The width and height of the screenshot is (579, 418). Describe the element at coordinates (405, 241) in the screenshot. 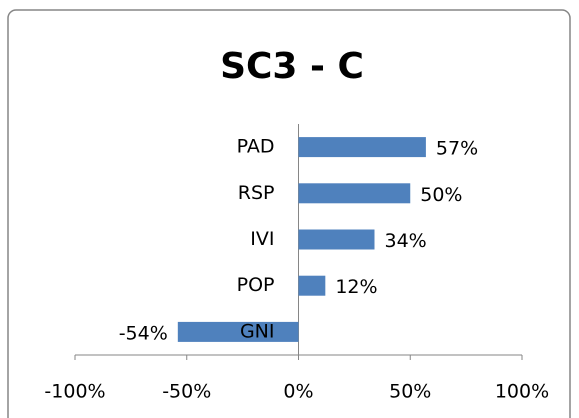

I see `value-label: 34%` at that location.